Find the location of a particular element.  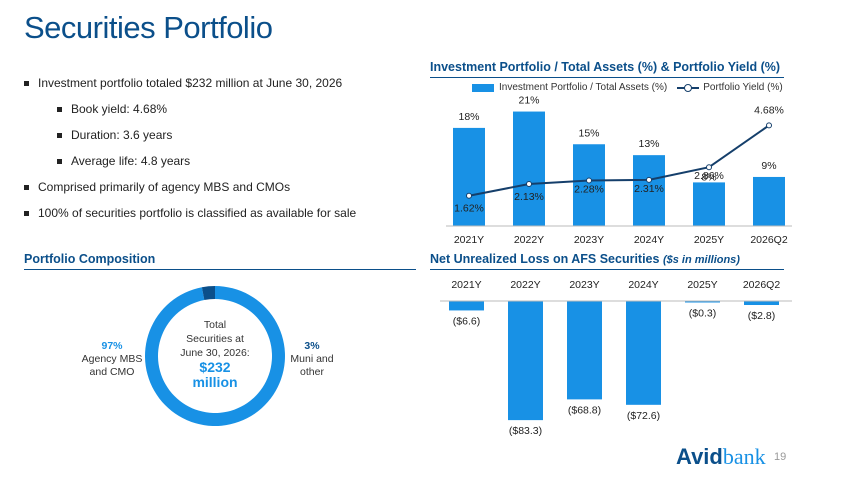

loss-bar-2024Y is located at coordinates (643, 353).